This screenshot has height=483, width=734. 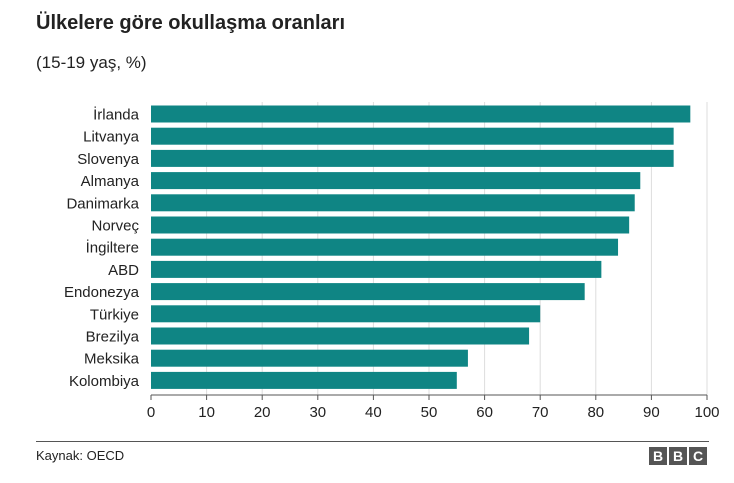 I want to click on category-label: Kolombiya, so click(x=104, y=381).